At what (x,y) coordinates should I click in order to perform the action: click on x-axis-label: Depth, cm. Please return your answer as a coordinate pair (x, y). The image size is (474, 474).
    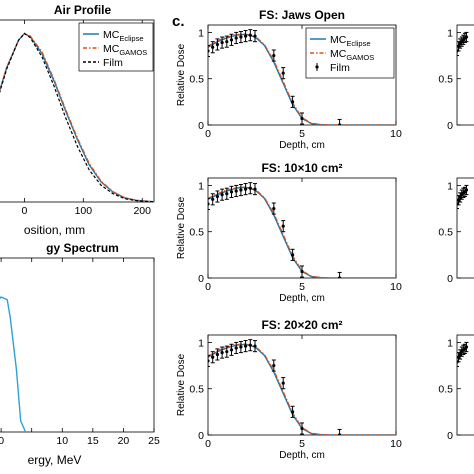
    Looking at the image, I should click on (302, 298).